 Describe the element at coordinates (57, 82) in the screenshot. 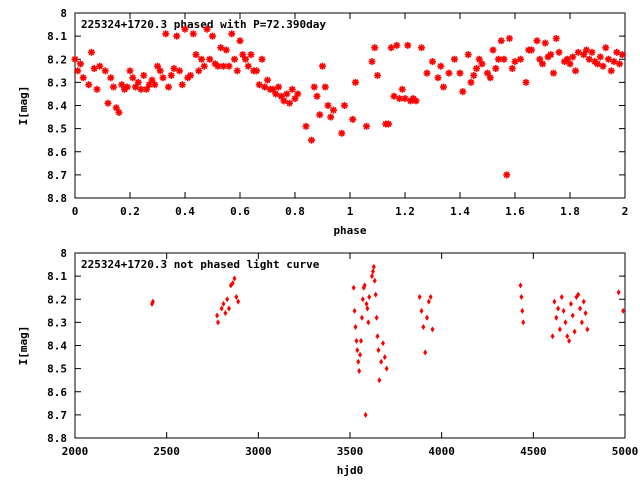

I see `plot1-ytick-label: 8.3` at that location.